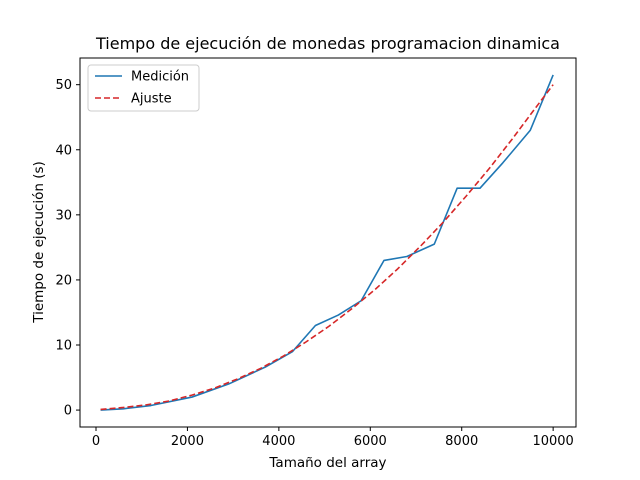 The image size is (640, 480). What do you see at coordinates (68, 411) in the screenshot?
I see `y-tick-label: 0` at bounding box center [68, 411].